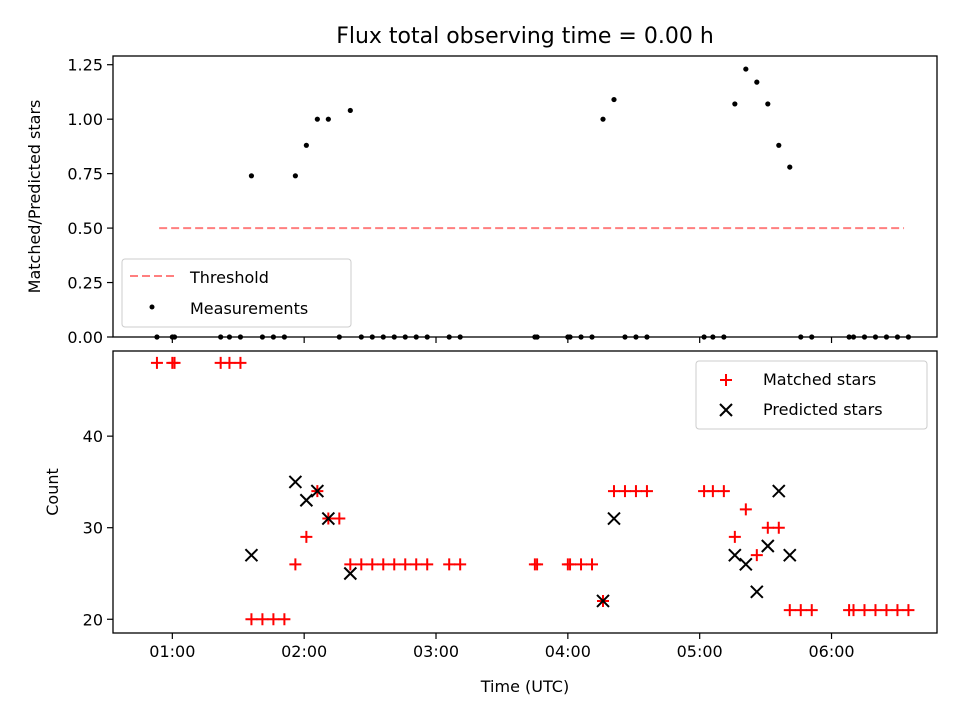 The height and width of the screenshot is (720, 960). What do you see at coordinates (93, 436) in the screenshot?
I see `y-tick-label: 40` at bounding box center [93, 436].